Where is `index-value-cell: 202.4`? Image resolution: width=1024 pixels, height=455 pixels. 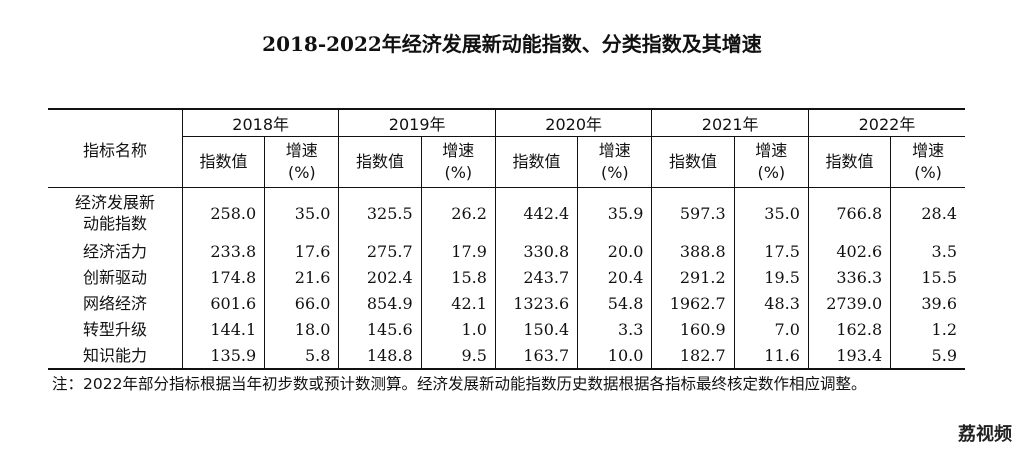 index-value-cell: 202.4 is located at coordinates (380, 277).